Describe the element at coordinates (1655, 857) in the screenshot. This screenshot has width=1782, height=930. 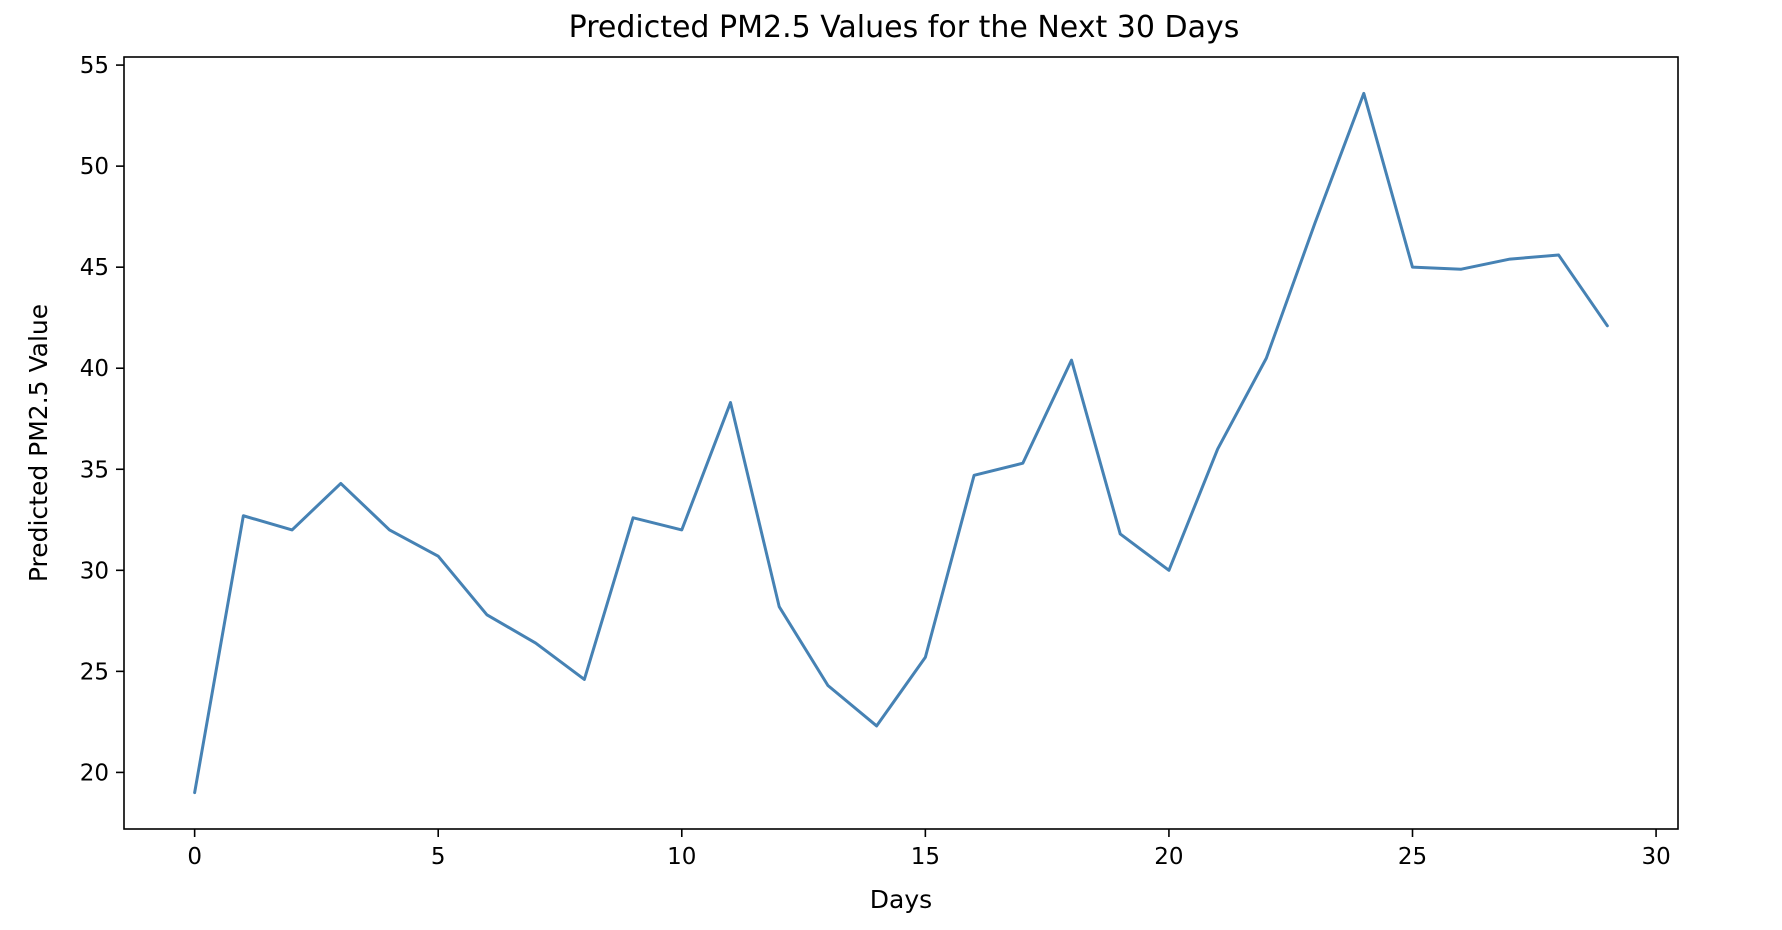
I see `x-tick-label: 30` at that location.